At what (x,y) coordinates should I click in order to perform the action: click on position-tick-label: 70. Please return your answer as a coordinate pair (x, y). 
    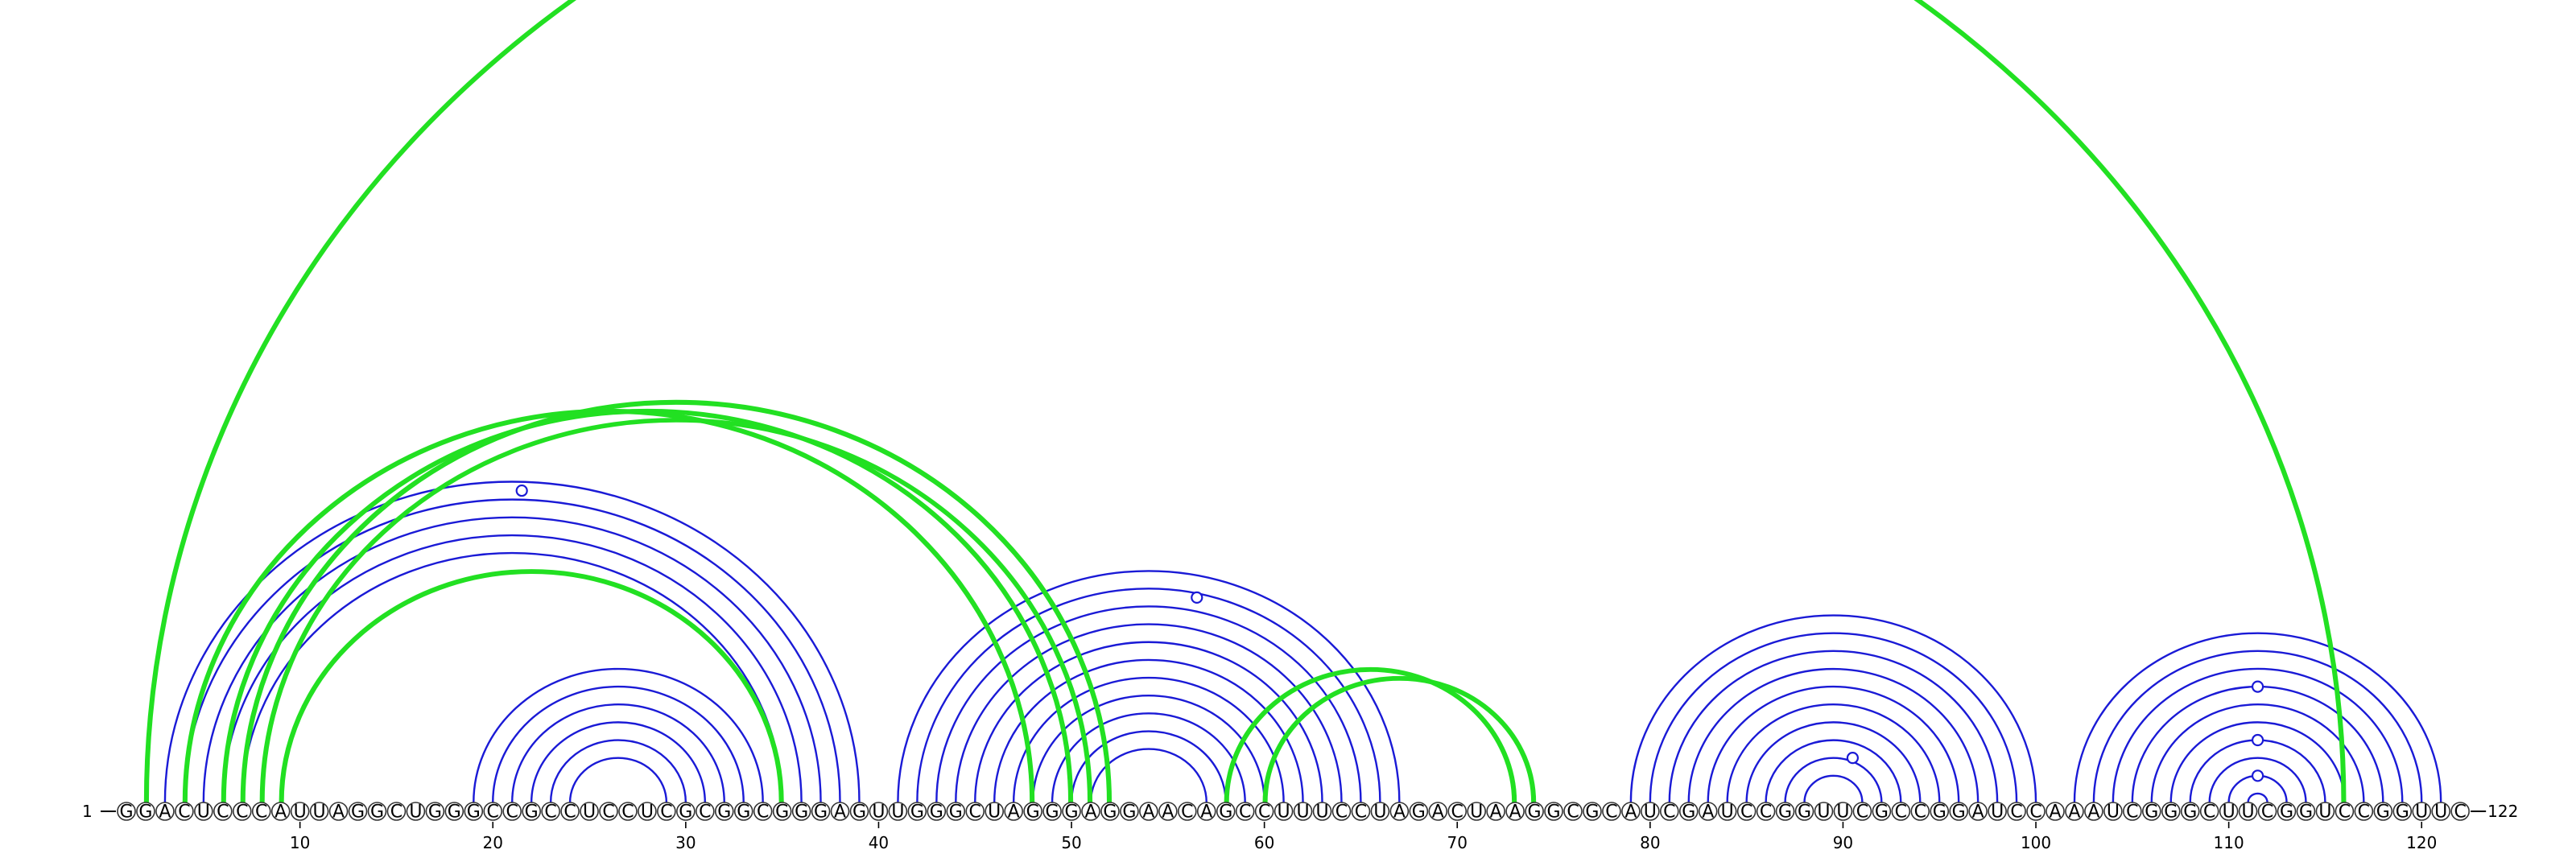
    Looking at the image, I should click on (1457, 842).